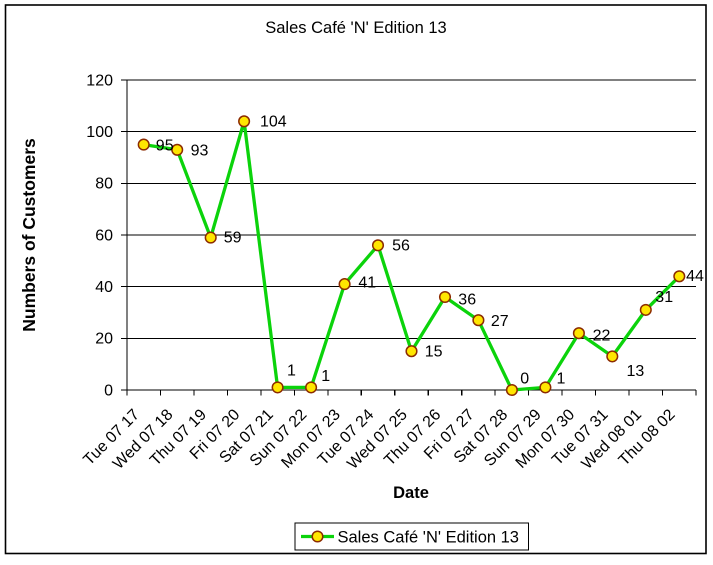 Image resolution: width=713 pixels, height=565 pixels. What do you see at coordinates (29, 235) in the screenshot?
I see `svg-text: Numbers of Customers` at bounding box center [29, 235].